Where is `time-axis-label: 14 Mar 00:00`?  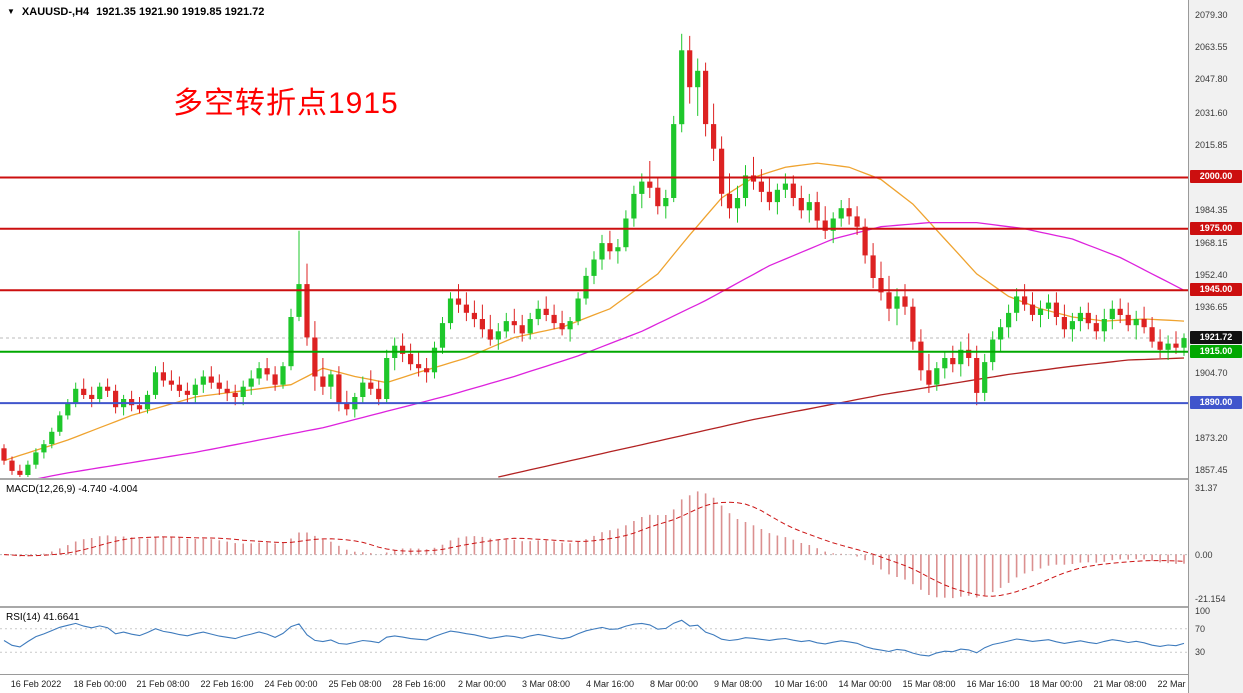
time-axis-label: 14 Mar 00:00 is located at coordinates (865, 684).